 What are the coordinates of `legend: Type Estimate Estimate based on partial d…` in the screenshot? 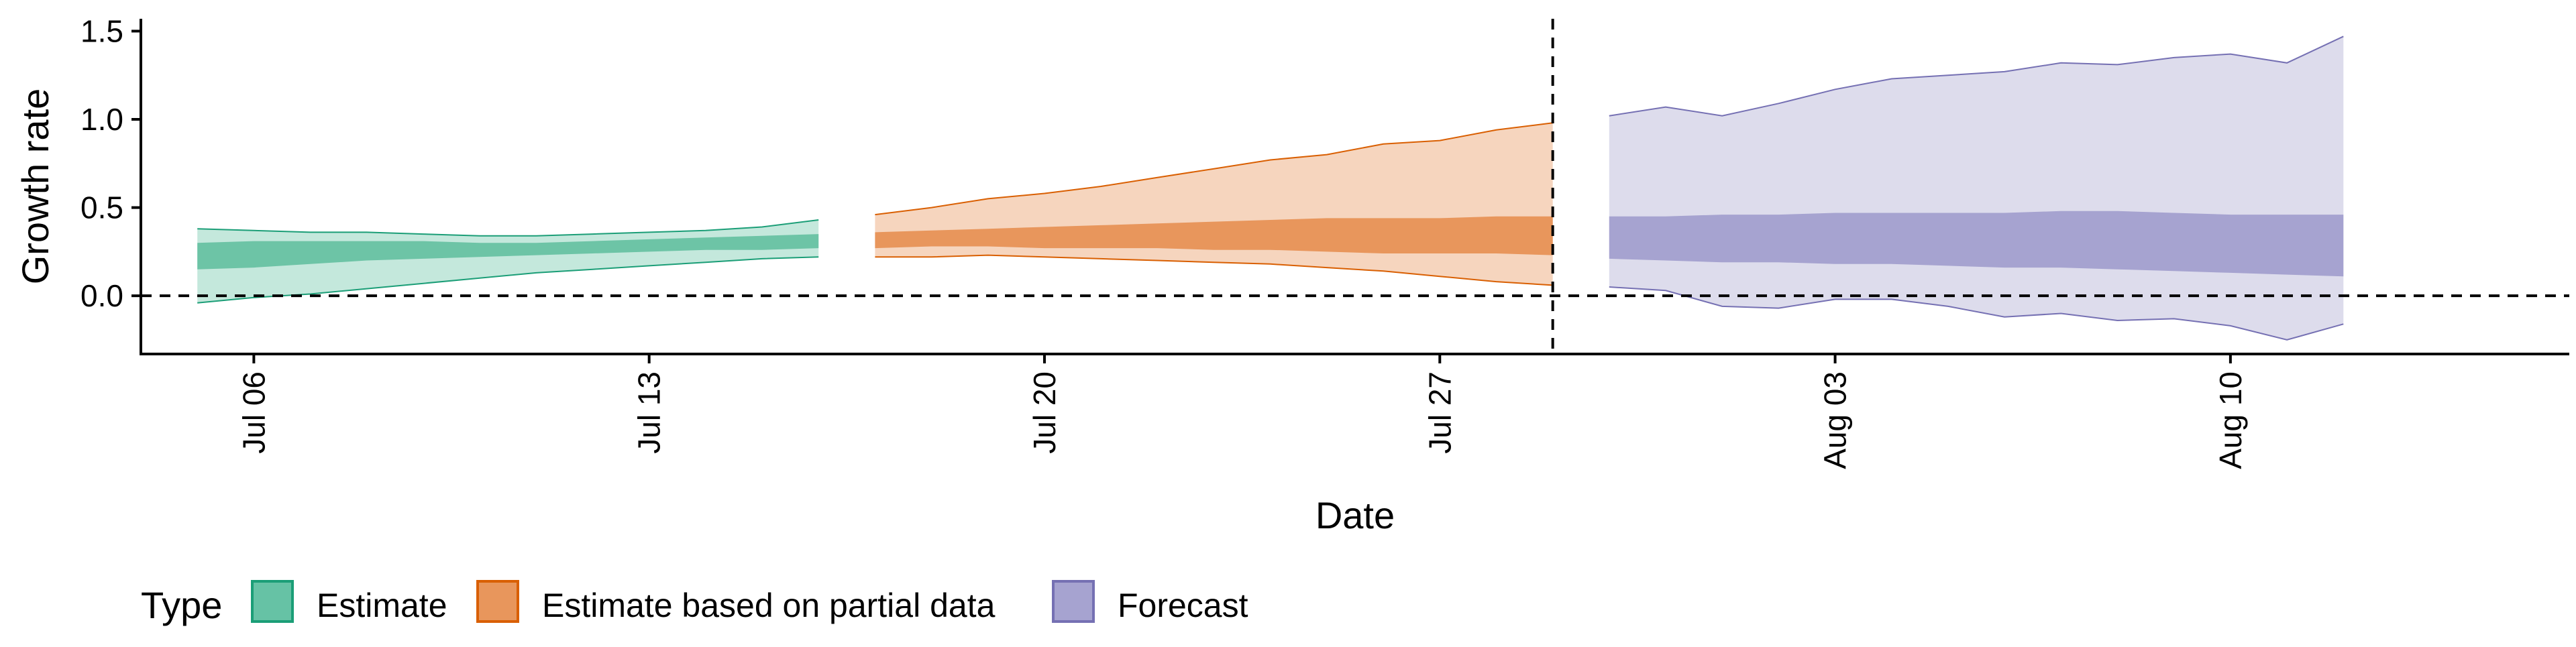 It's located at (694, 603).